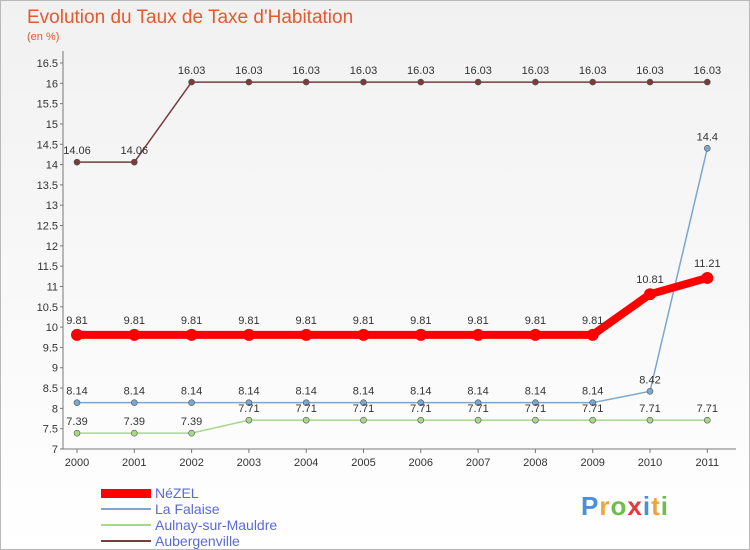  I want to click on proxiti-logo: Proxiti, so click(625, 506).